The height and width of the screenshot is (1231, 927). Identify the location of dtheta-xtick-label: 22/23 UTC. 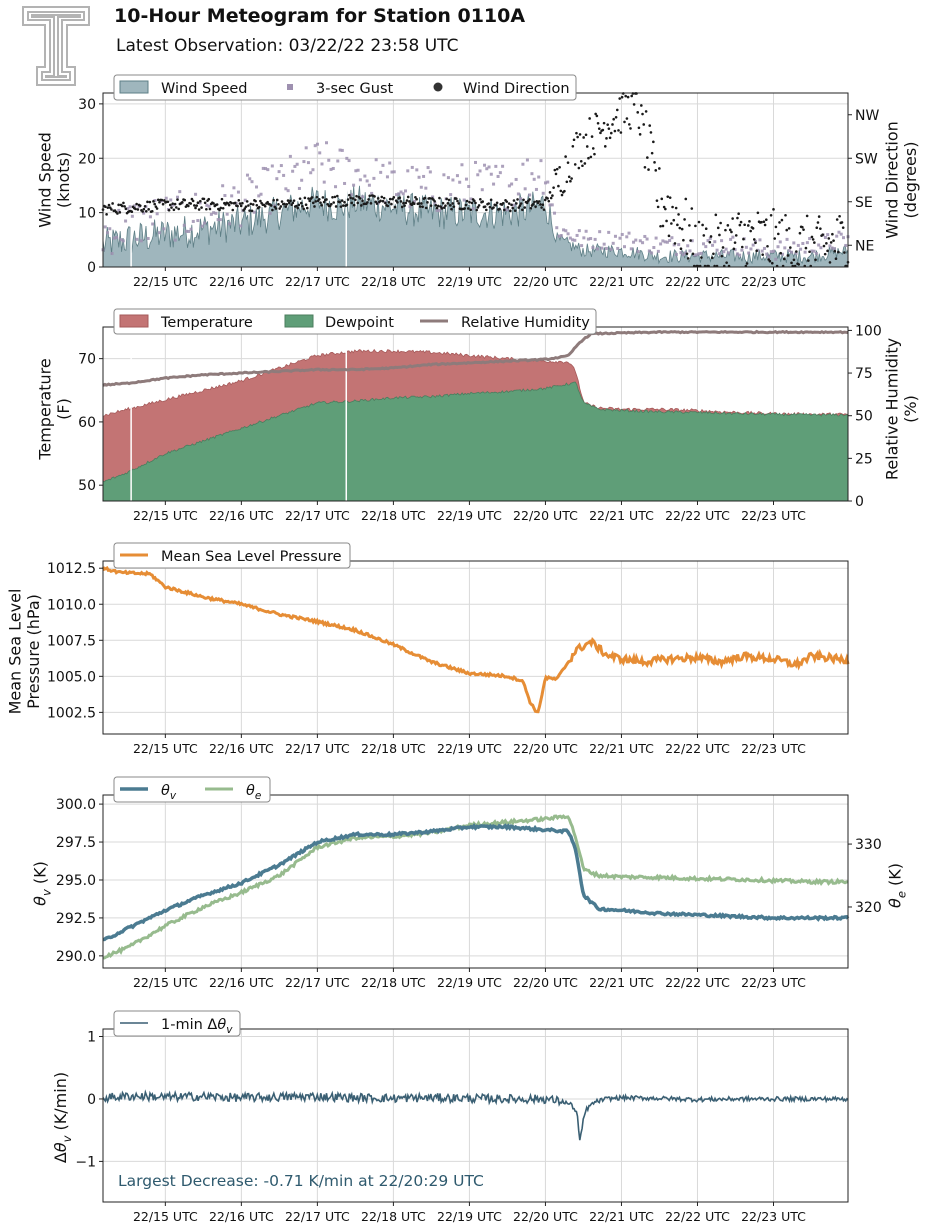
(773, 1216).